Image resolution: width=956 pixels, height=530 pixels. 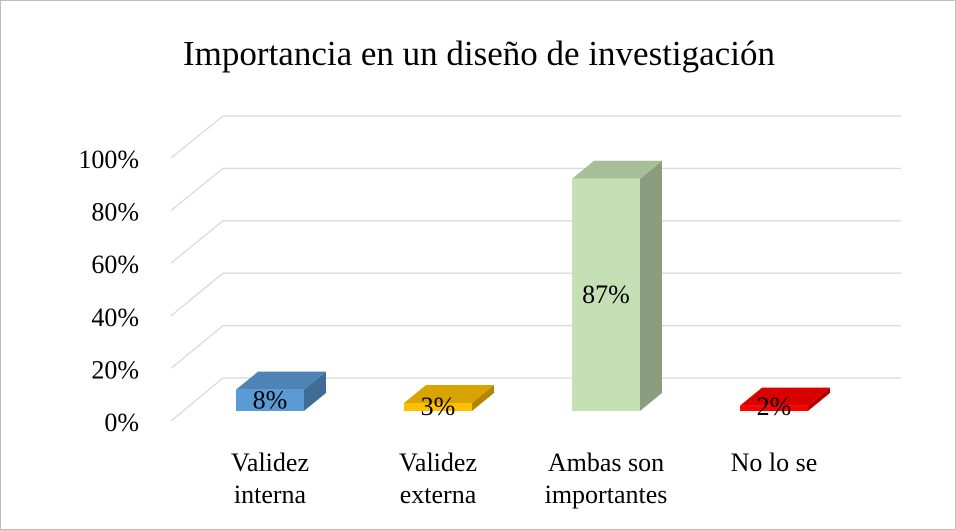 I want to click on y-tick-label: 100%, so click(x=108, y=159).